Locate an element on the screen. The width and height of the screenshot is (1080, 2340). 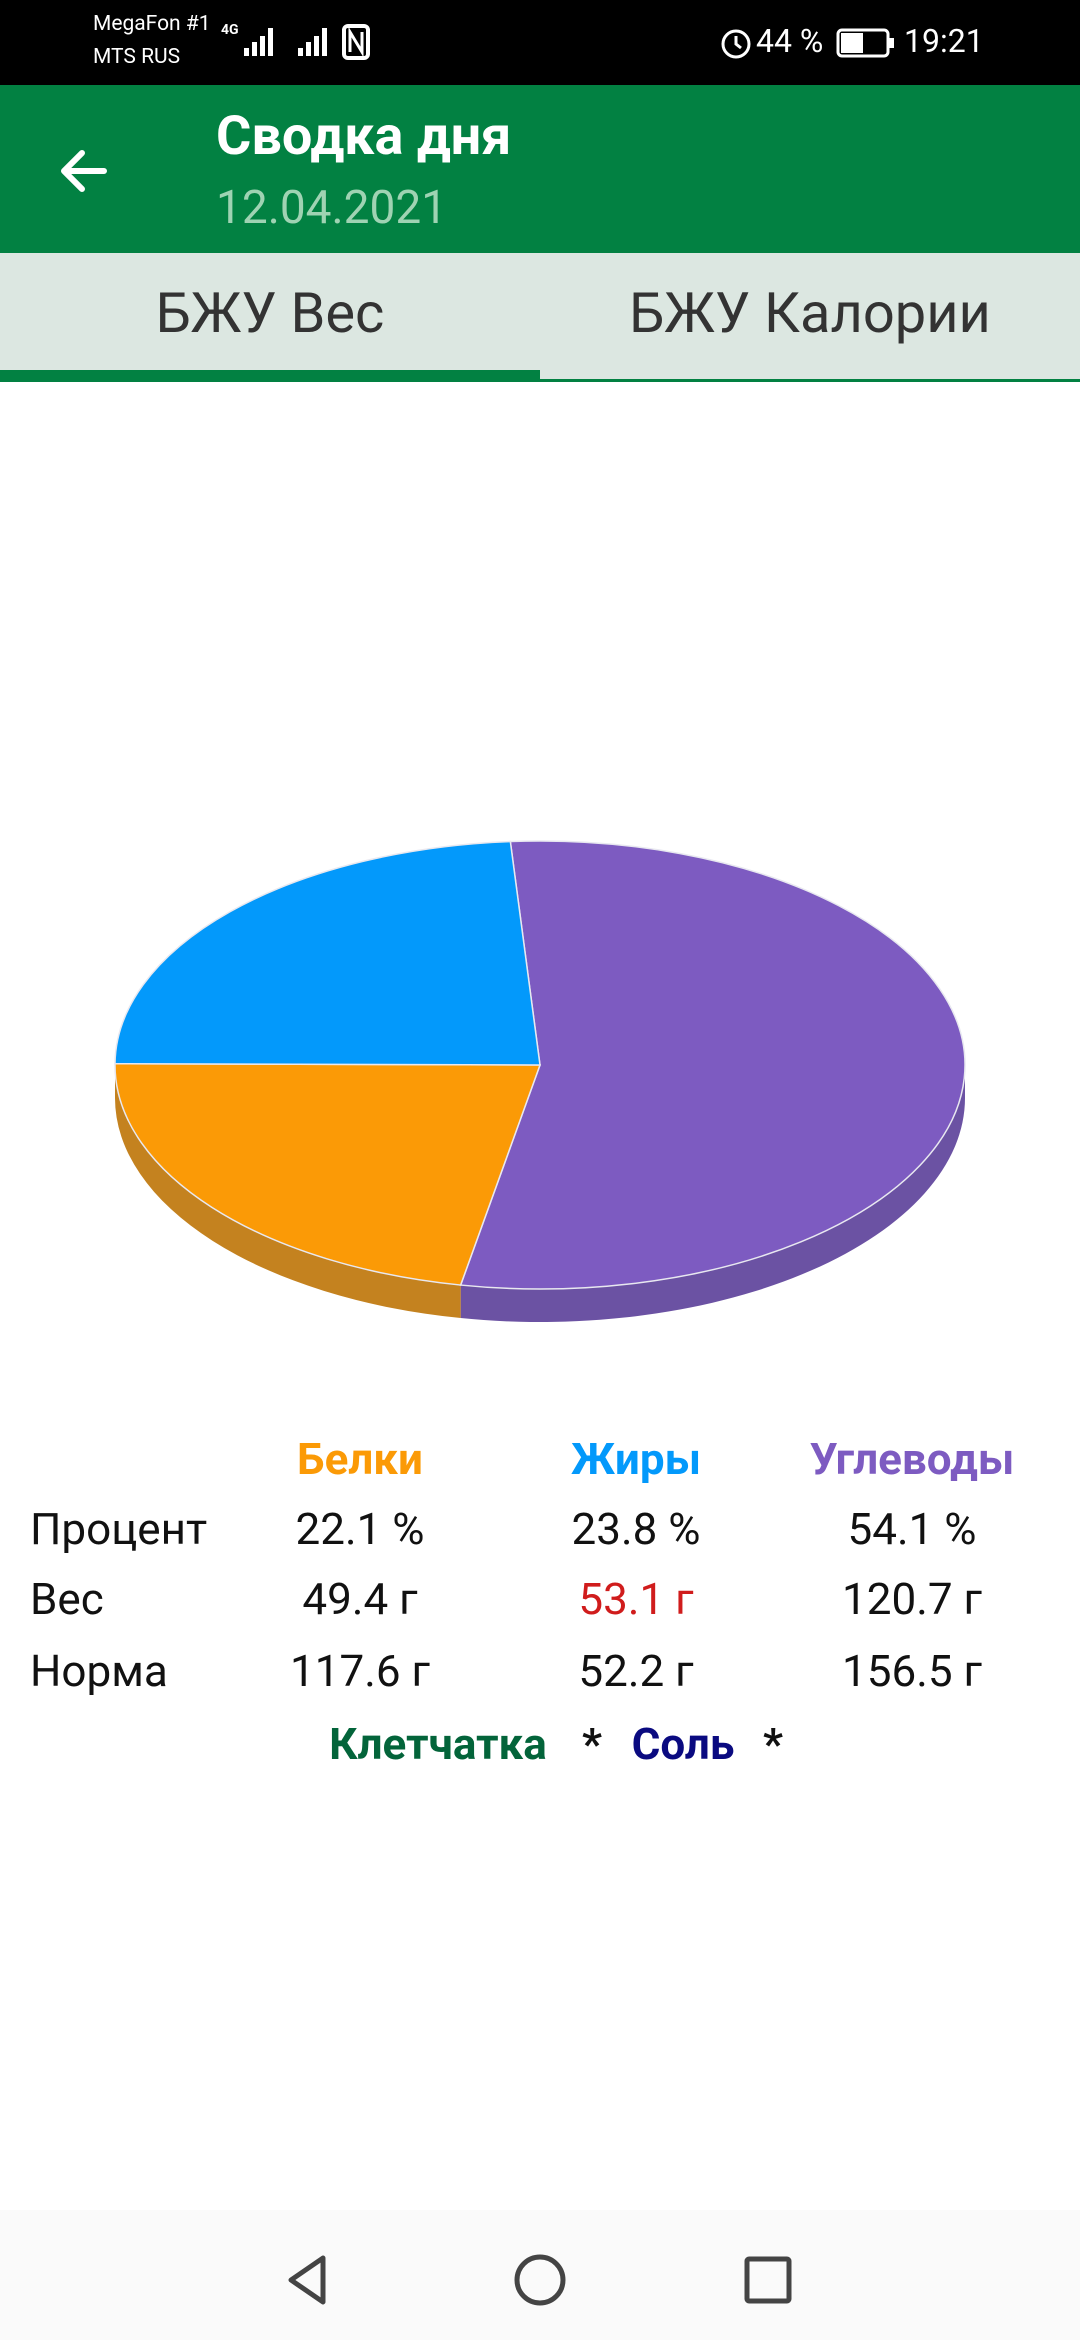
table-cell: 120.7 г is located at coordinates (912, 1599).